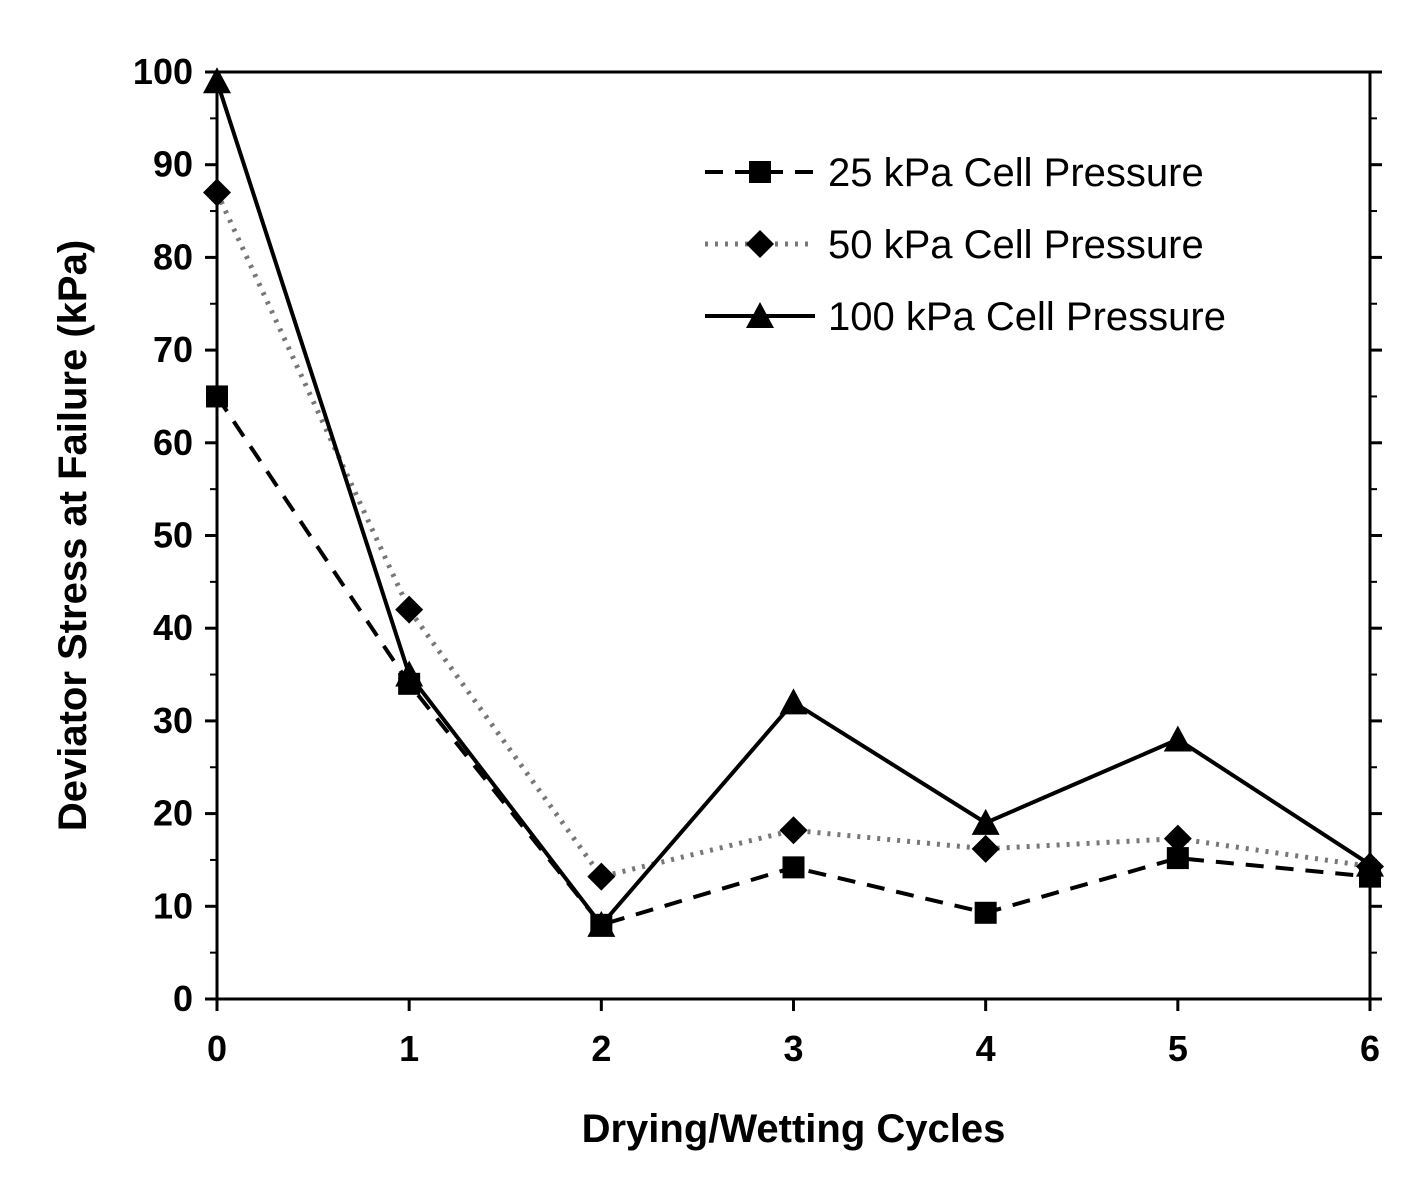  What do you see at coordinates (1027, 317) in the screenshot?
I see `legend-label: 100 kPa Cell Pressure` at bounding box center [1027, 317].